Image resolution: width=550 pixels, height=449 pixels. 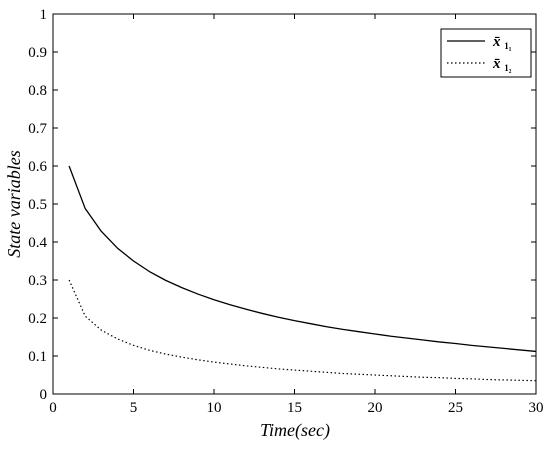 I want to click on x-tick-label: 0, so click(x=53, y=408).